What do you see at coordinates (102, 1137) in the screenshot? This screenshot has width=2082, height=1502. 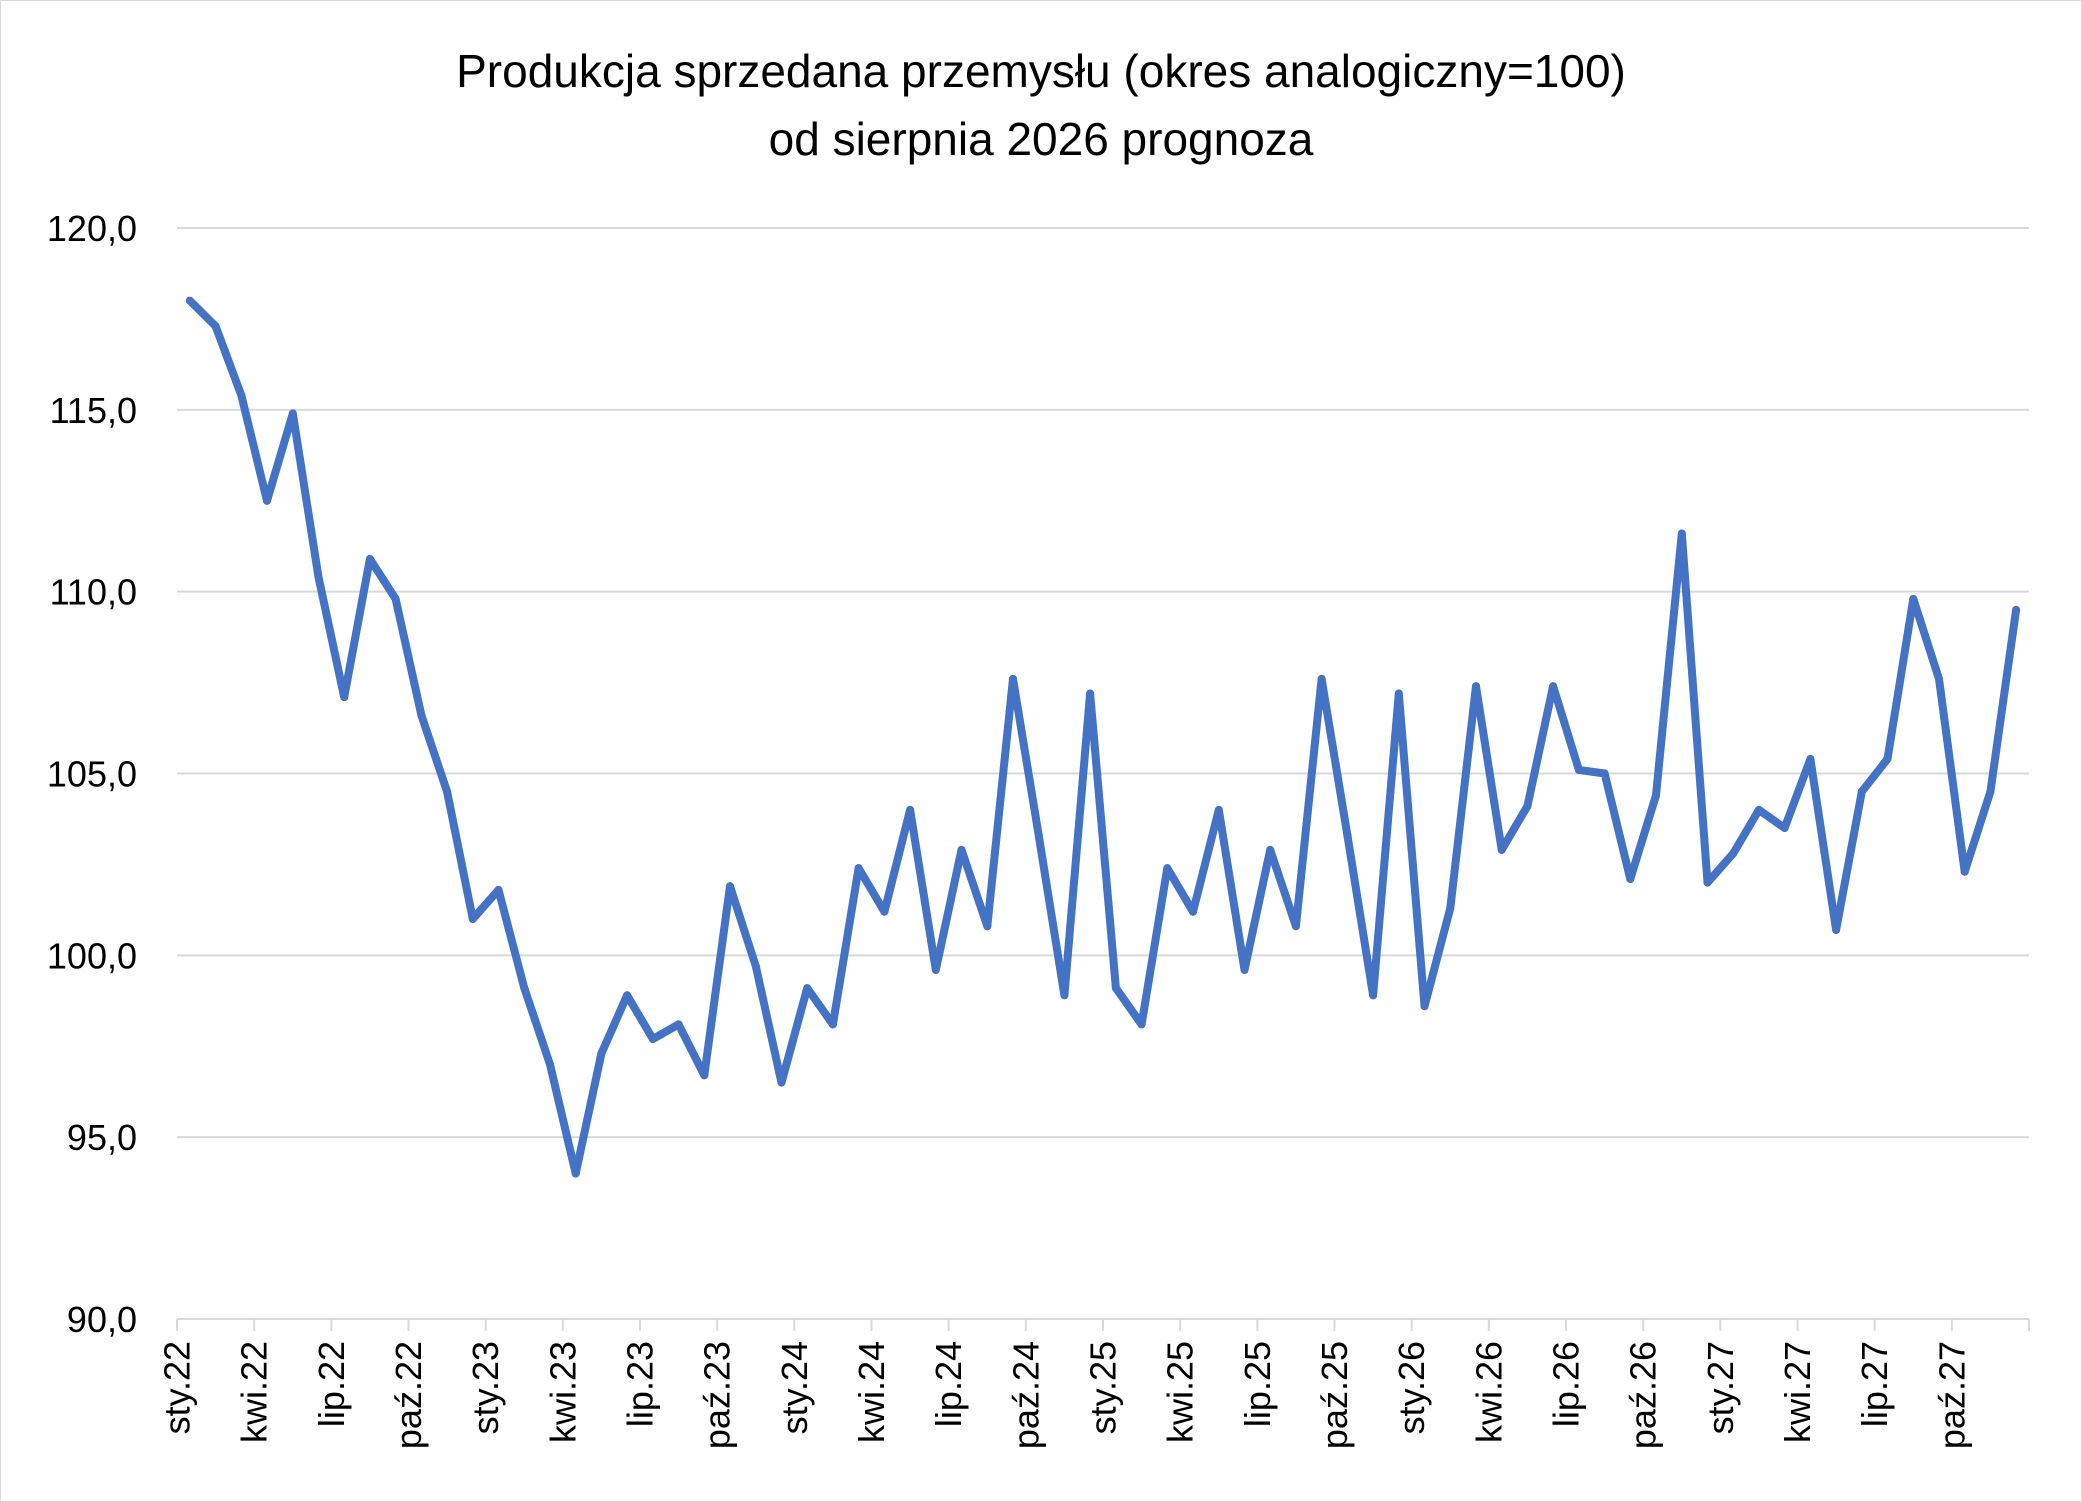 I see `y-tick-label: 95,0` at bounding box center [102, 1137].